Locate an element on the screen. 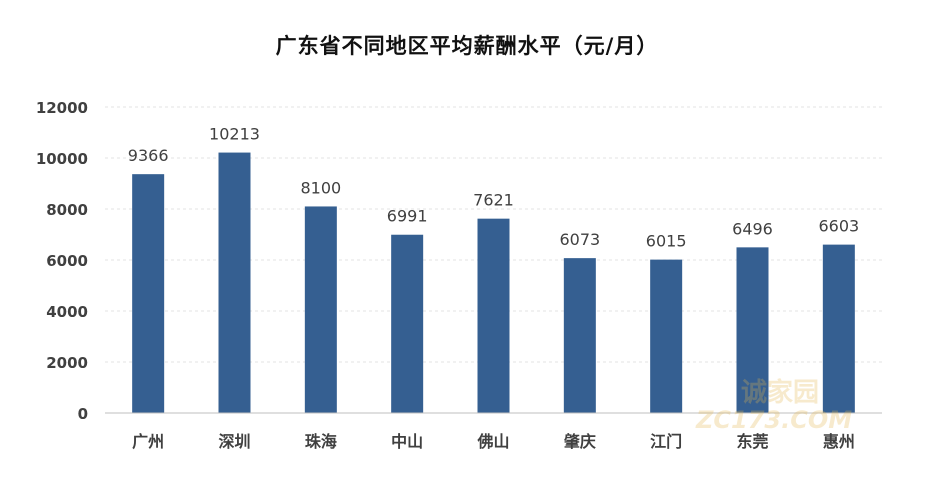  y-tick-label: 2000 is located at coordinates (67, 363).